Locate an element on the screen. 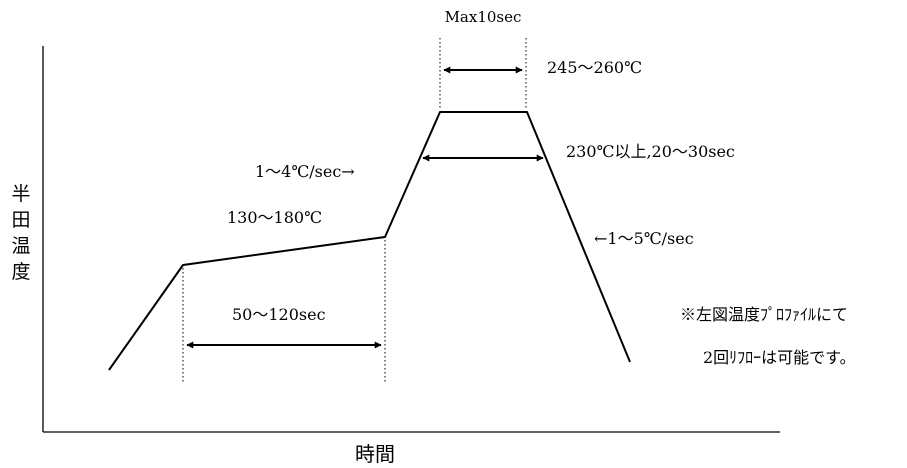  peak-temp-label: 245〜260℃ is located at coordinates (594, 67).